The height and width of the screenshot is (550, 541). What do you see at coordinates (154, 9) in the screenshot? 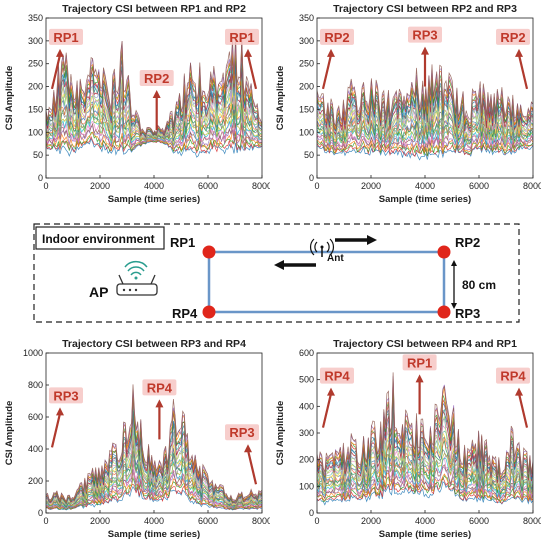
I see `chart-title: Trajectory CSI between RP1 and RP2` at bounding box center [154, 9].